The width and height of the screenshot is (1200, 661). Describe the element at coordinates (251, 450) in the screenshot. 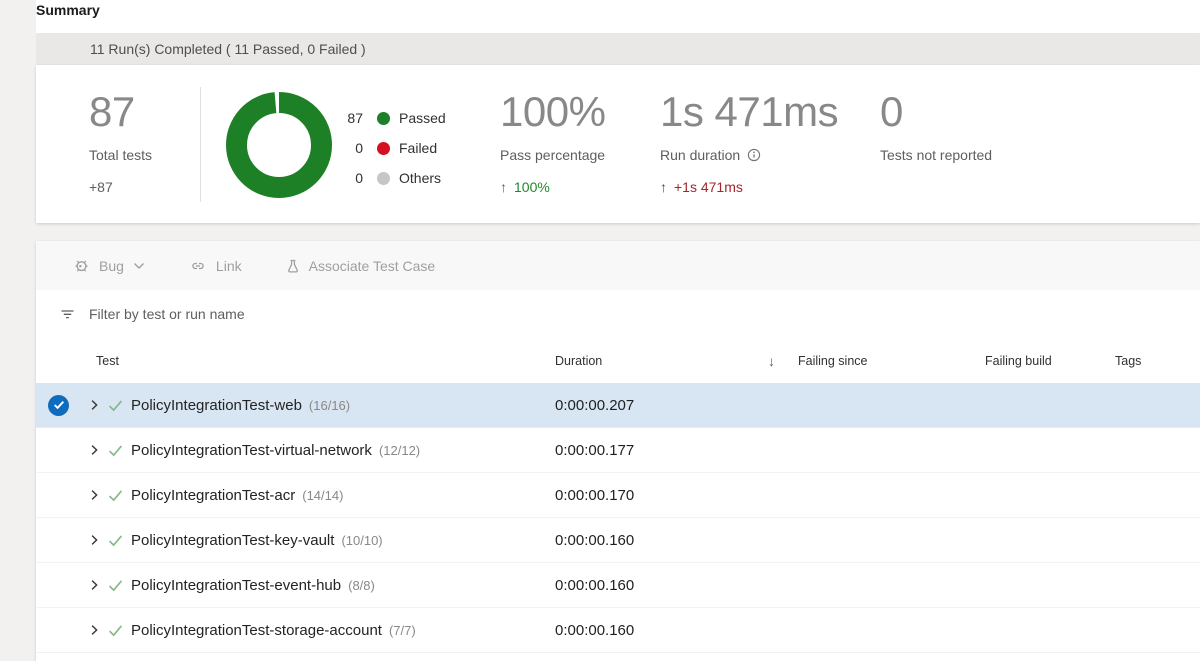

I see `test-name: PolicyIntegrationTest-virtual-network` at that location.